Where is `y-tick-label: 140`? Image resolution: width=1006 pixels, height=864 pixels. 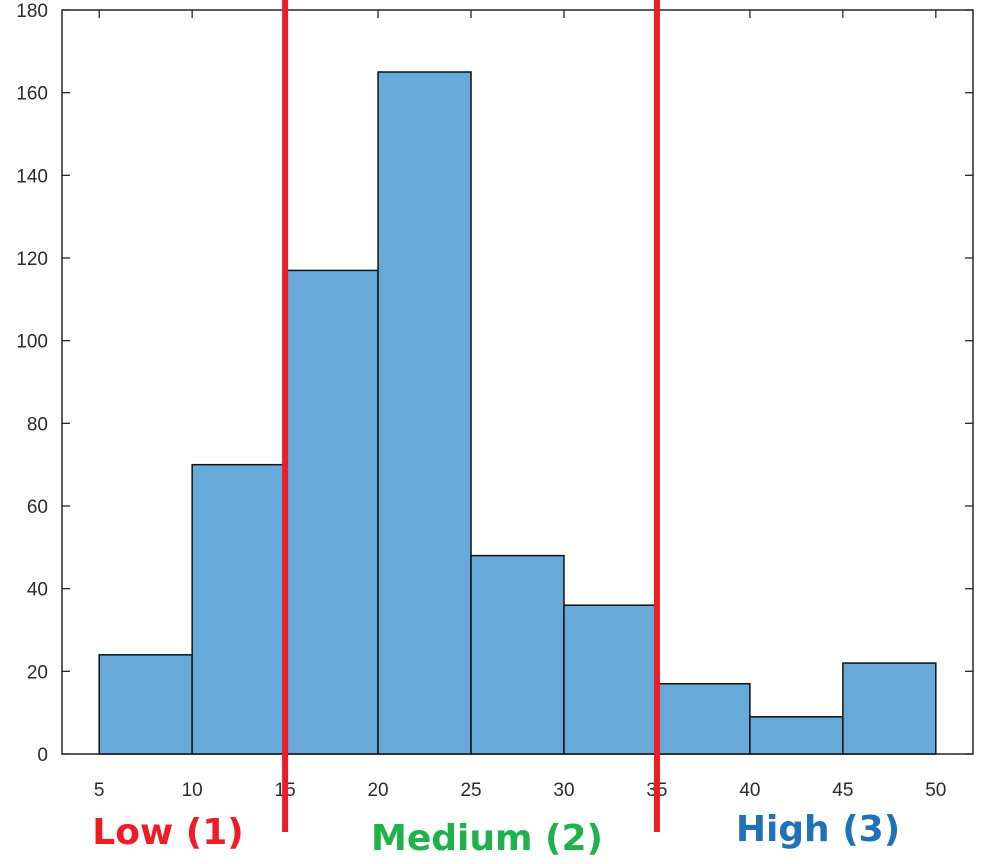
y-tick-label: 140 is located at coordinates (32, 176).